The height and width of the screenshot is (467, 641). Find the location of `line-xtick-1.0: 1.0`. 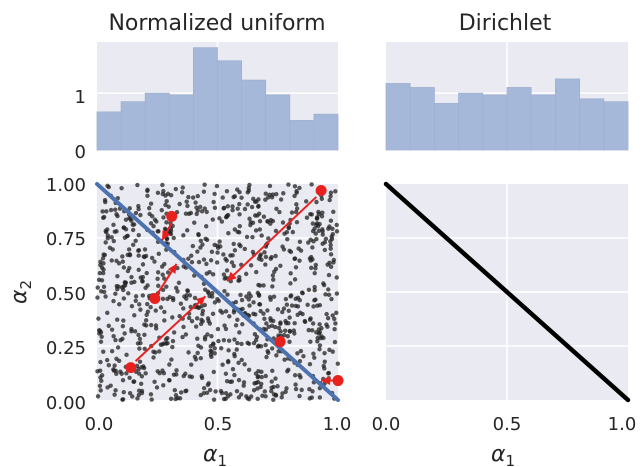

line-xtick-1.0: 1.0 is located at coordinates (622, 424).